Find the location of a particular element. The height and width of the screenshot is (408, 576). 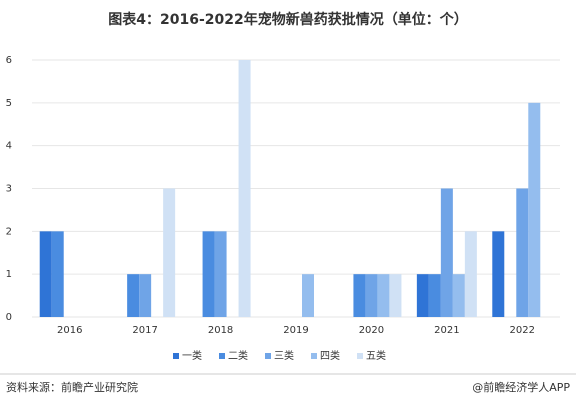

legend-label: 二类 is located at coordinates (238, 355).